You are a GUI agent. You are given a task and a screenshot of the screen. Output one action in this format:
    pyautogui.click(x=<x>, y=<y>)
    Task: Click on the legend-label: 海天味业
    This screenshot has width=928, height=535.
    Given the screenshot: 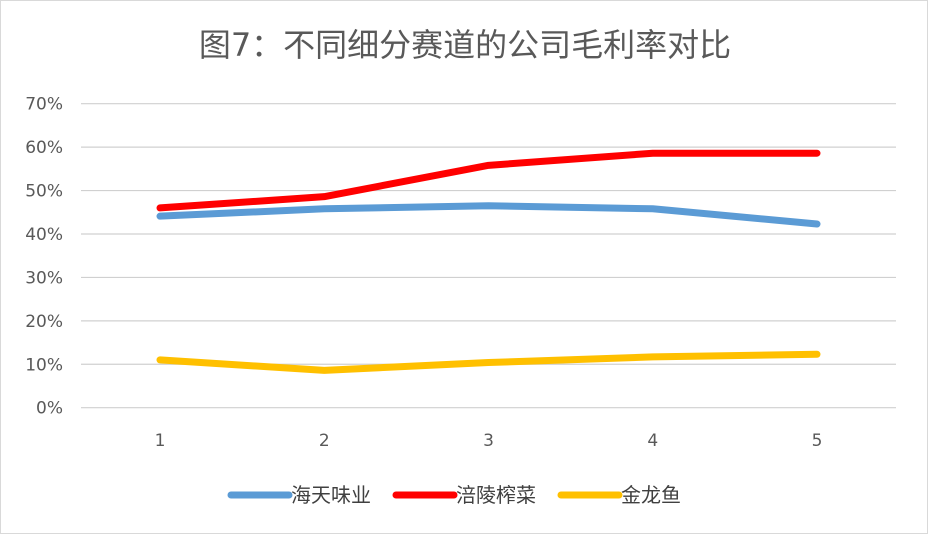 What is the action you would take?
    pyautogui.click(x=331, y=495)
    